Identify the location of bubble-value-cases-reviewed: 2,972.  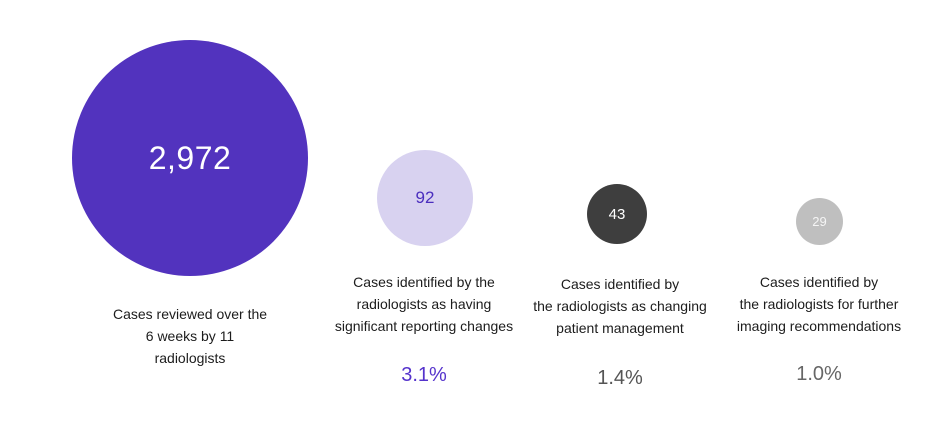
(190, 157).